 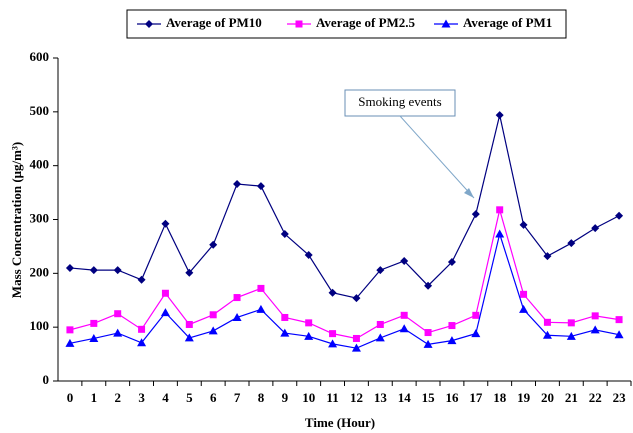 What do you see at coordinates (399, 101) in the screenshot?
I see `annotation: Smoking events` at bounding box center [399, 101].